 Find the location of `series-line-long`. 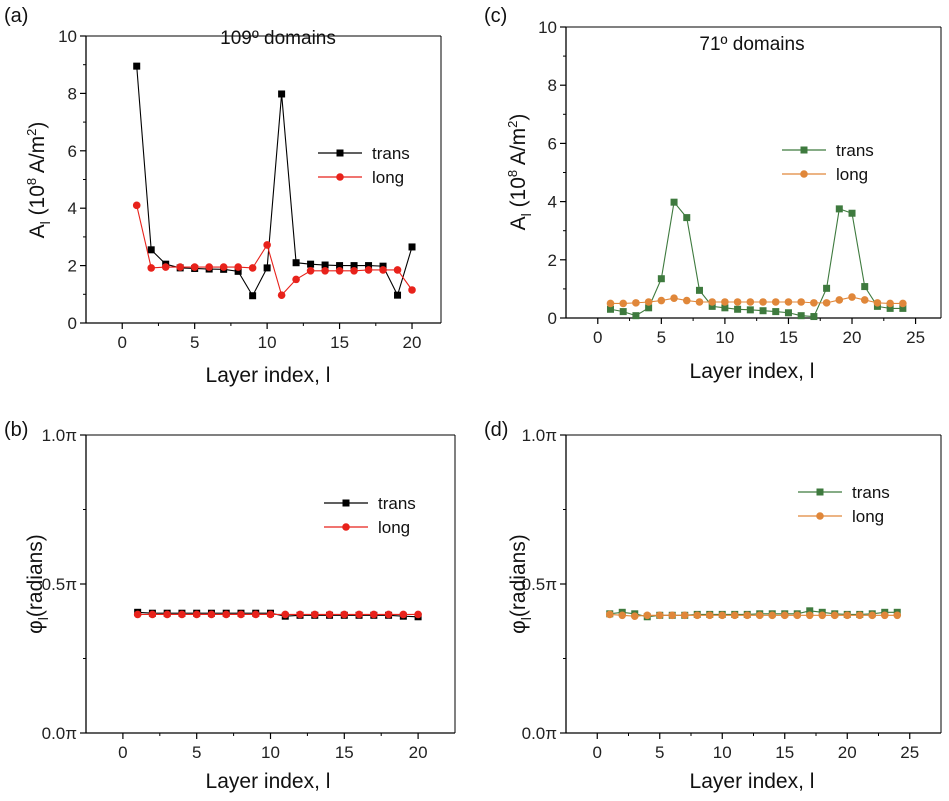

series-line-long is located at coordinates (274, 251).